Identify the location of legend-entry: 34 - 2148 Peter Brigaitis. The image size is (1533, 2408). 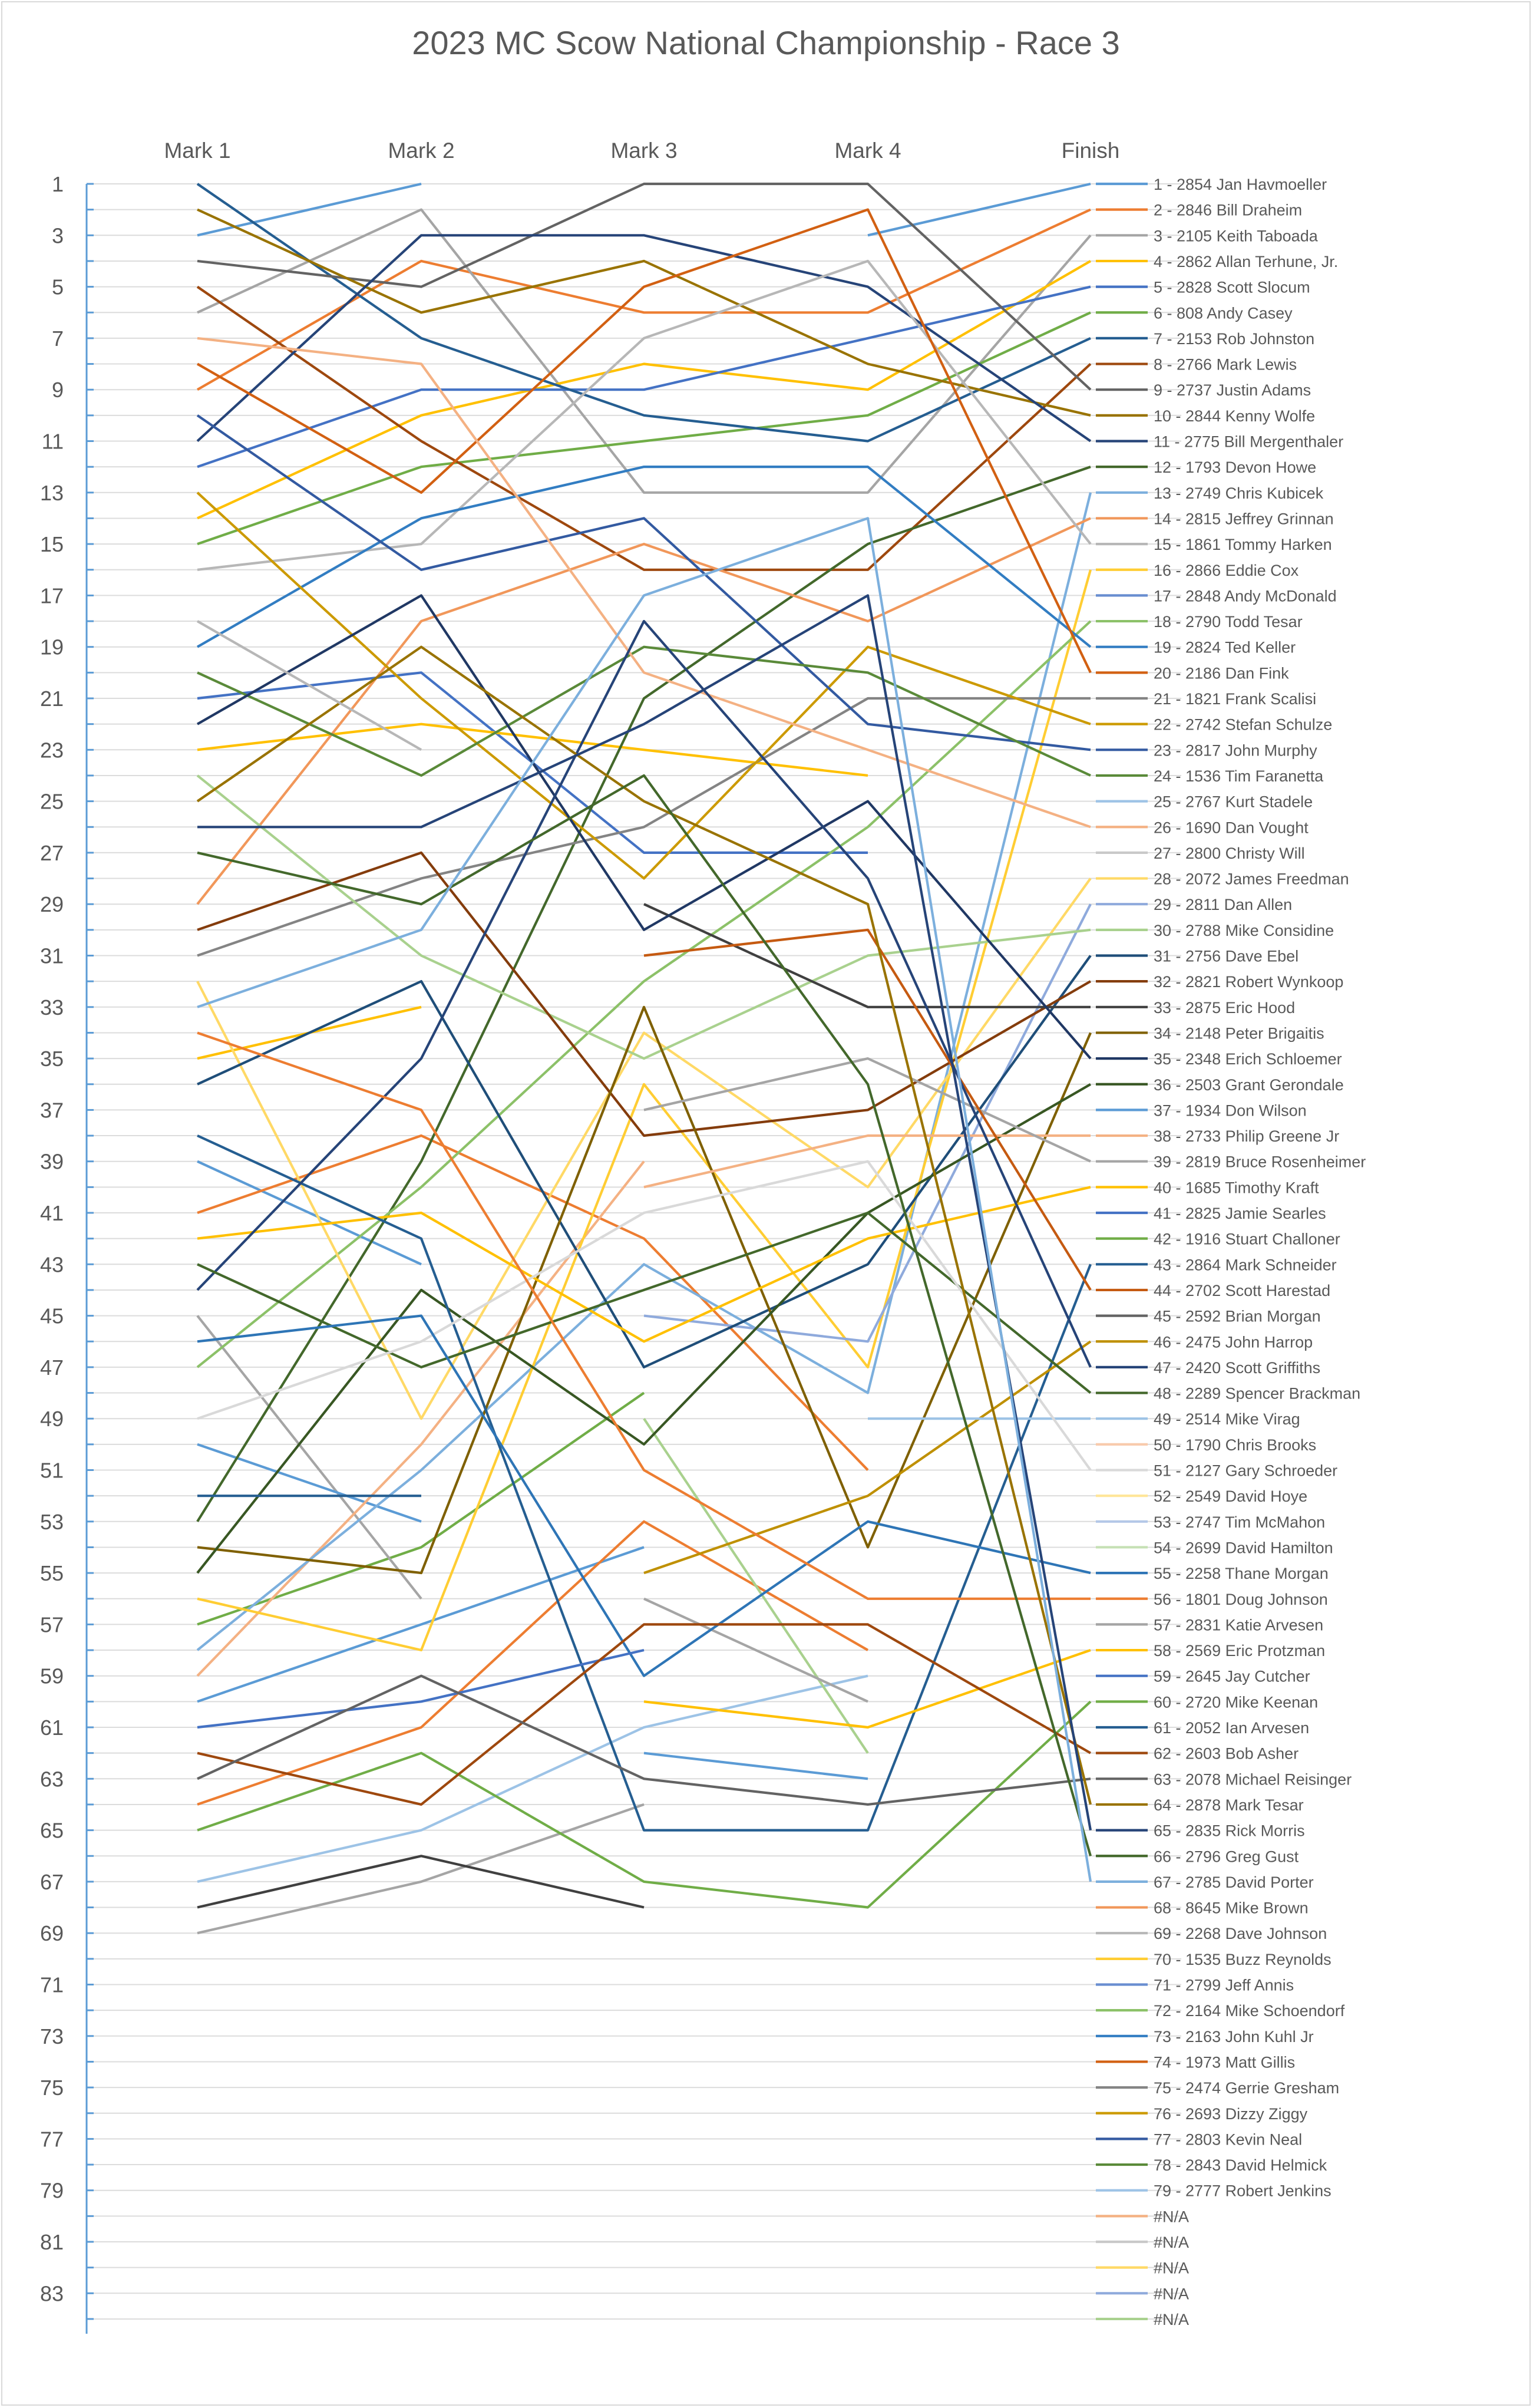
(1239, 1033).